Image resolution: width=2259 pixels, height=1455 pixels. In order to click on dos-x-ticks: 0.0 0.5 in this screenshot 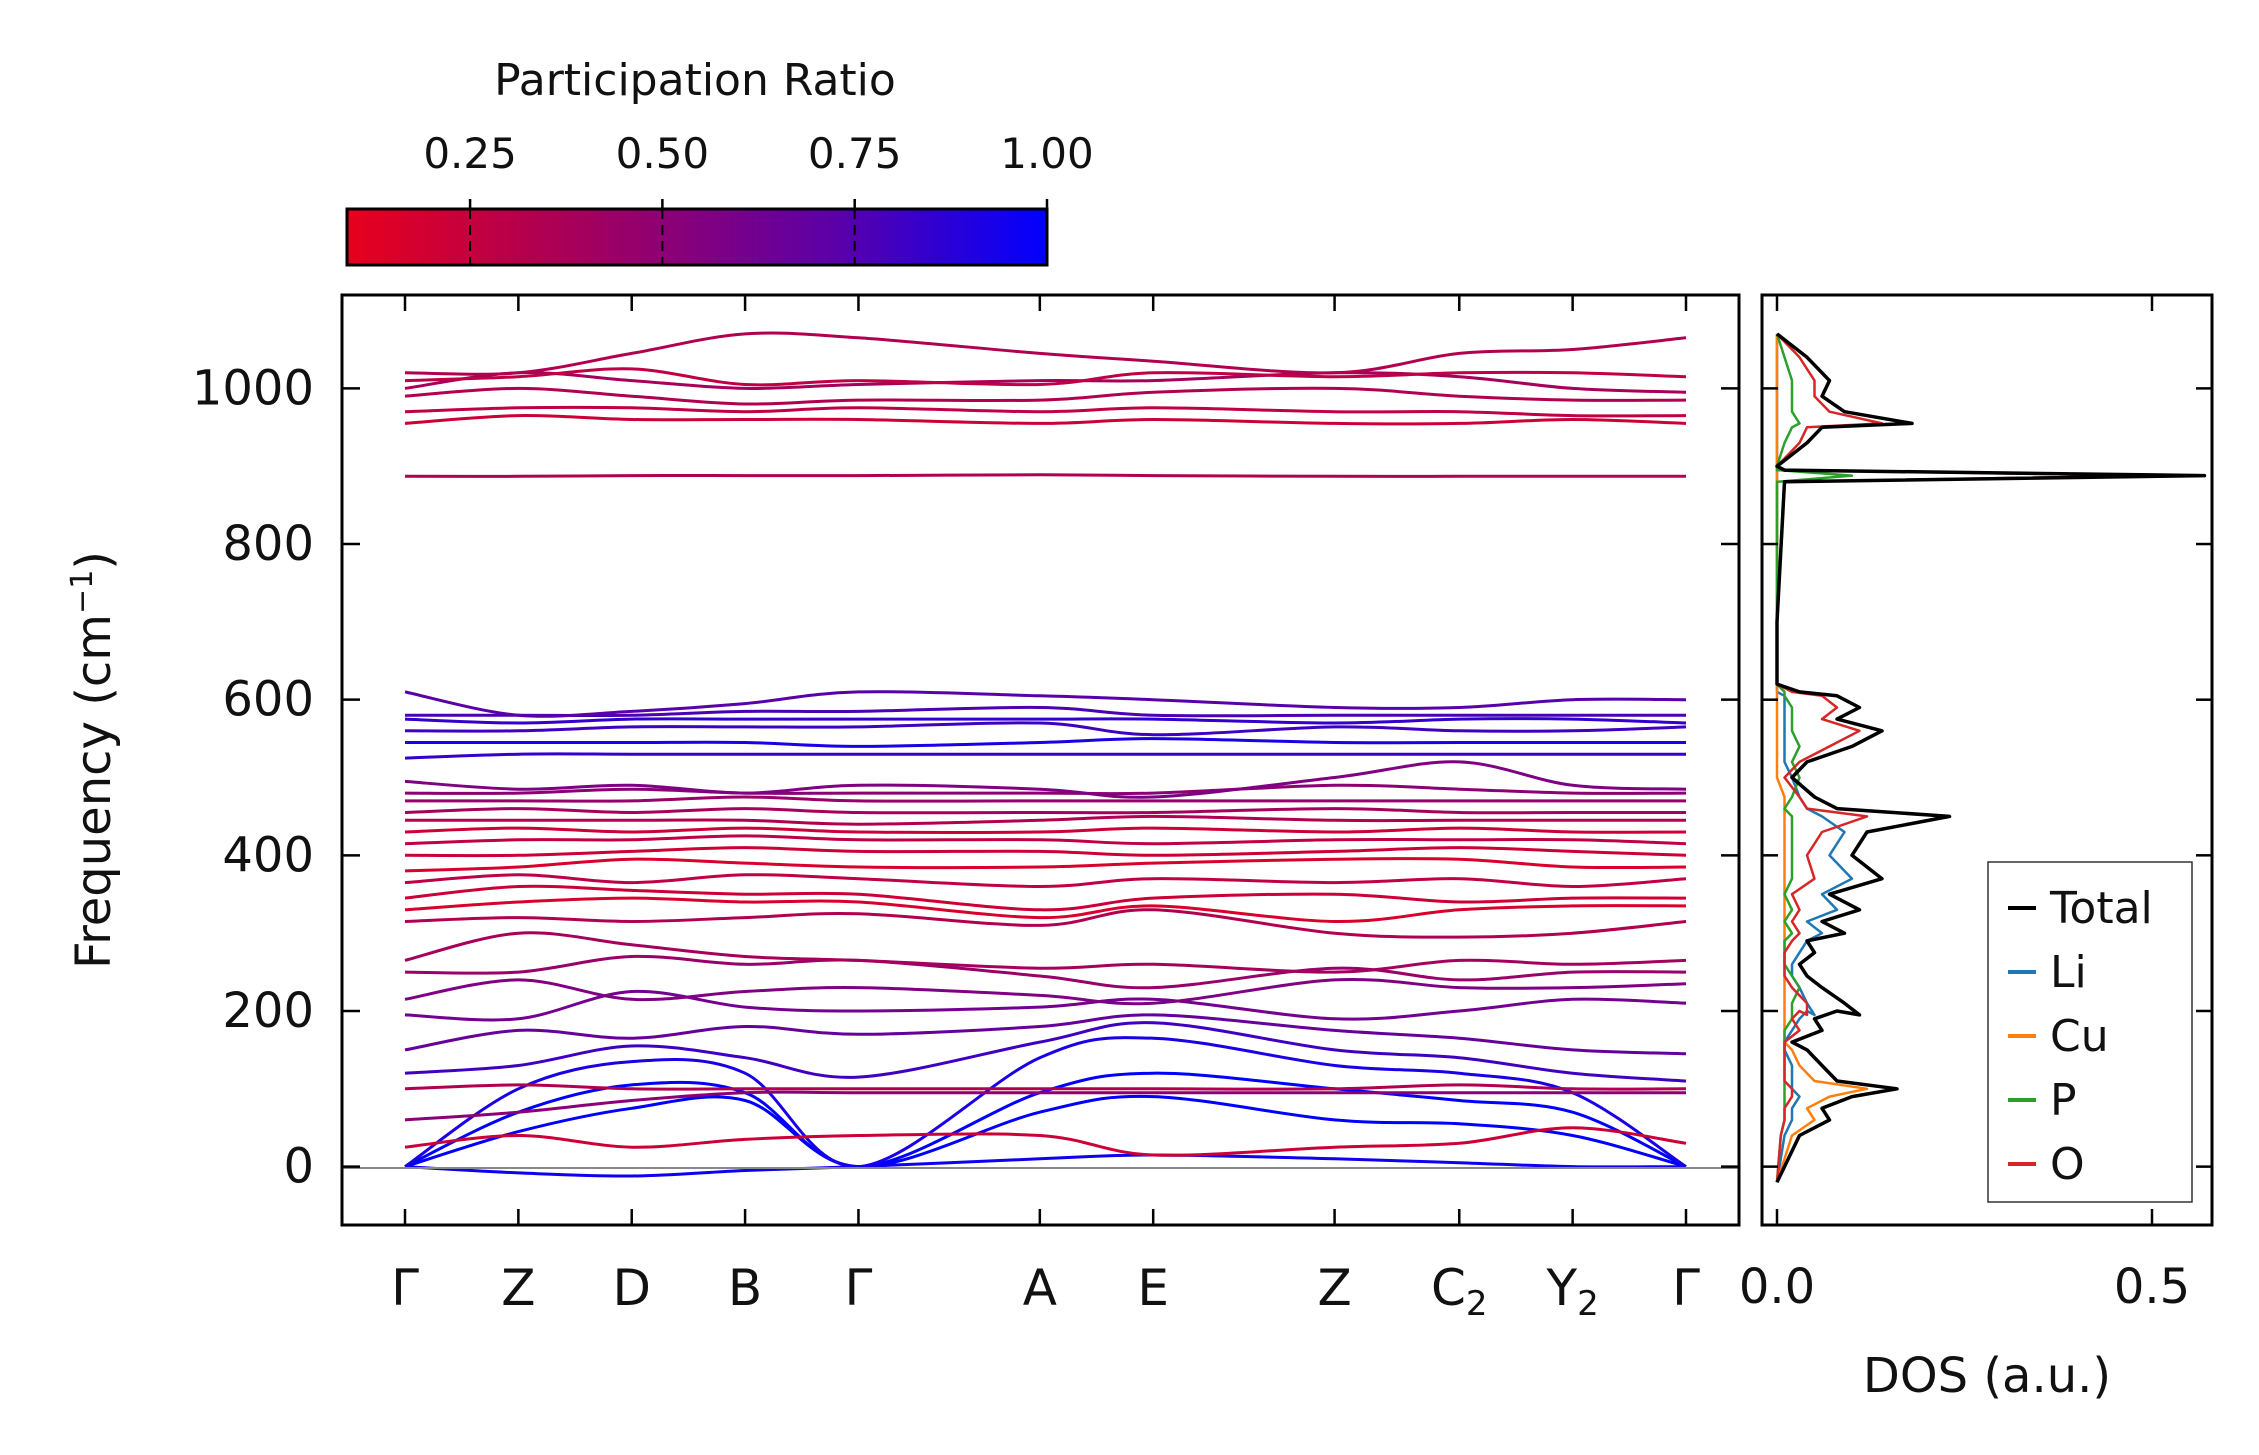, I will do `click(1964, 805)`.